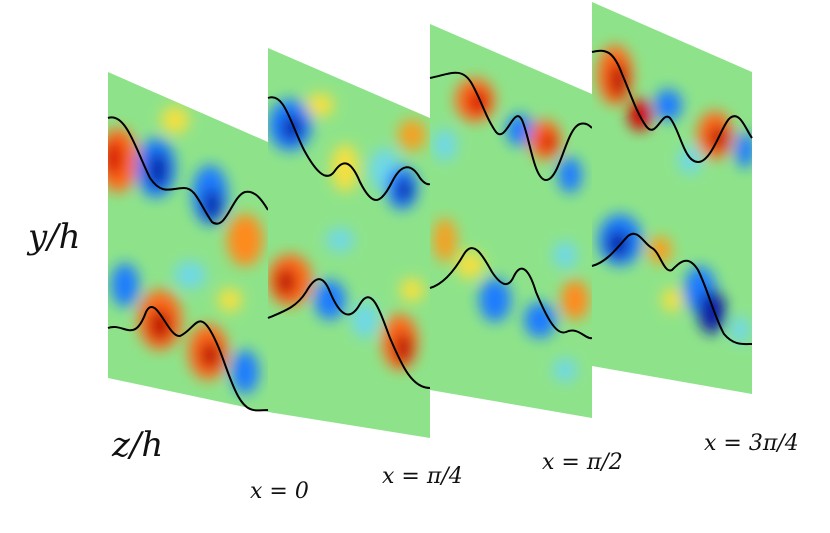 The image size is (830, 533). What do you see at coordinates (511, 126) in the screenshot?
I see `slice-2-interface-upper` at bounding box center [511, 126].